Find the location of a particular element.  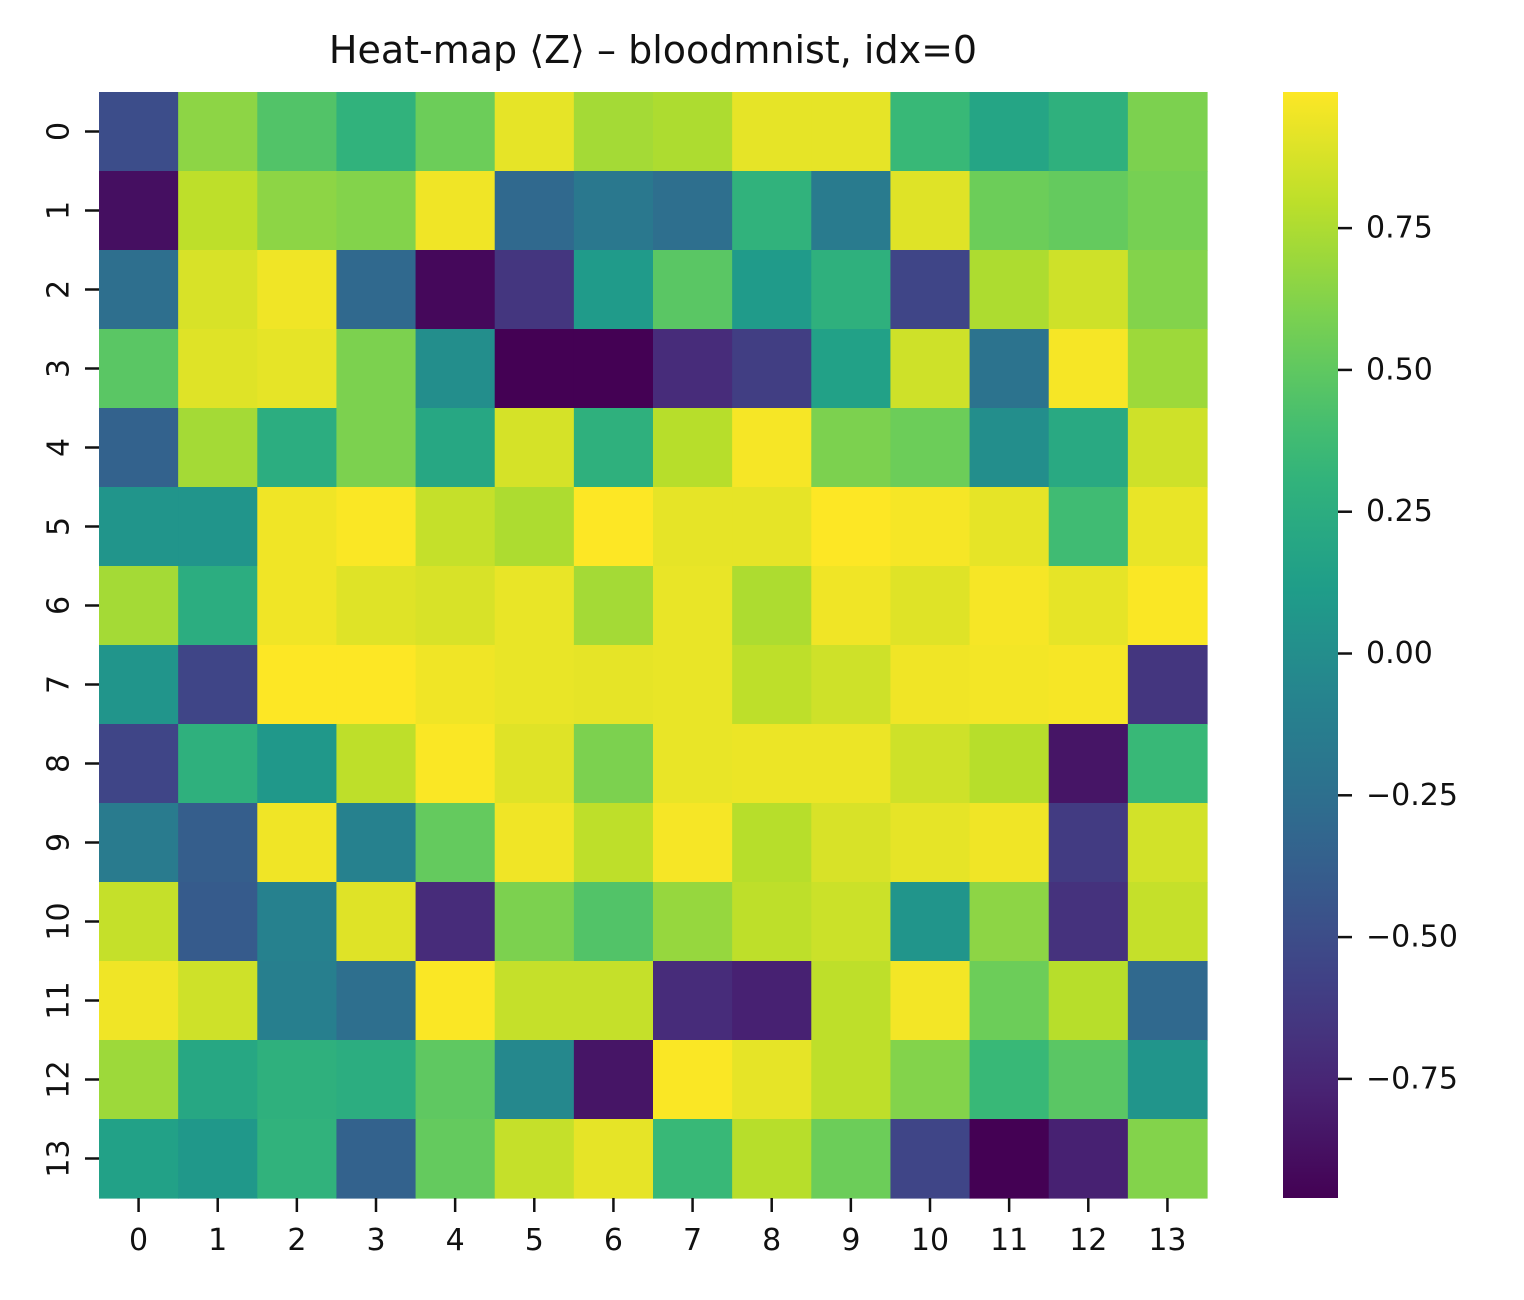

y-tick-label: 0 is located at coordinates (59, 131).